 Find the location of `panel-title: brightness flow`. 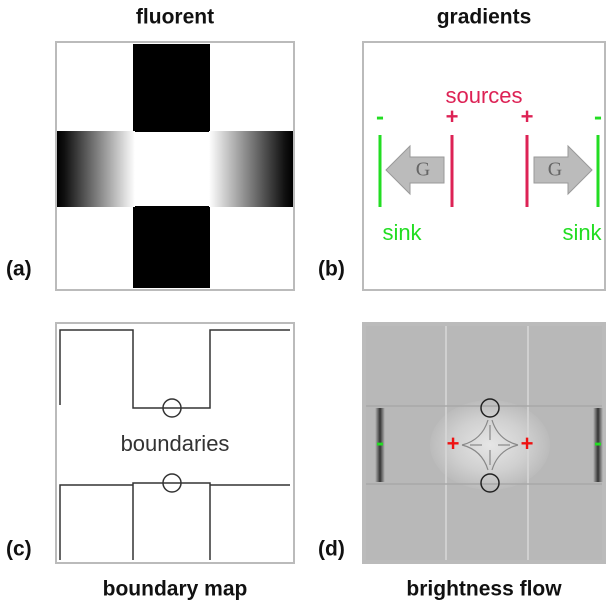

panel-title: brightness flow is located at coordinates (484, 589).